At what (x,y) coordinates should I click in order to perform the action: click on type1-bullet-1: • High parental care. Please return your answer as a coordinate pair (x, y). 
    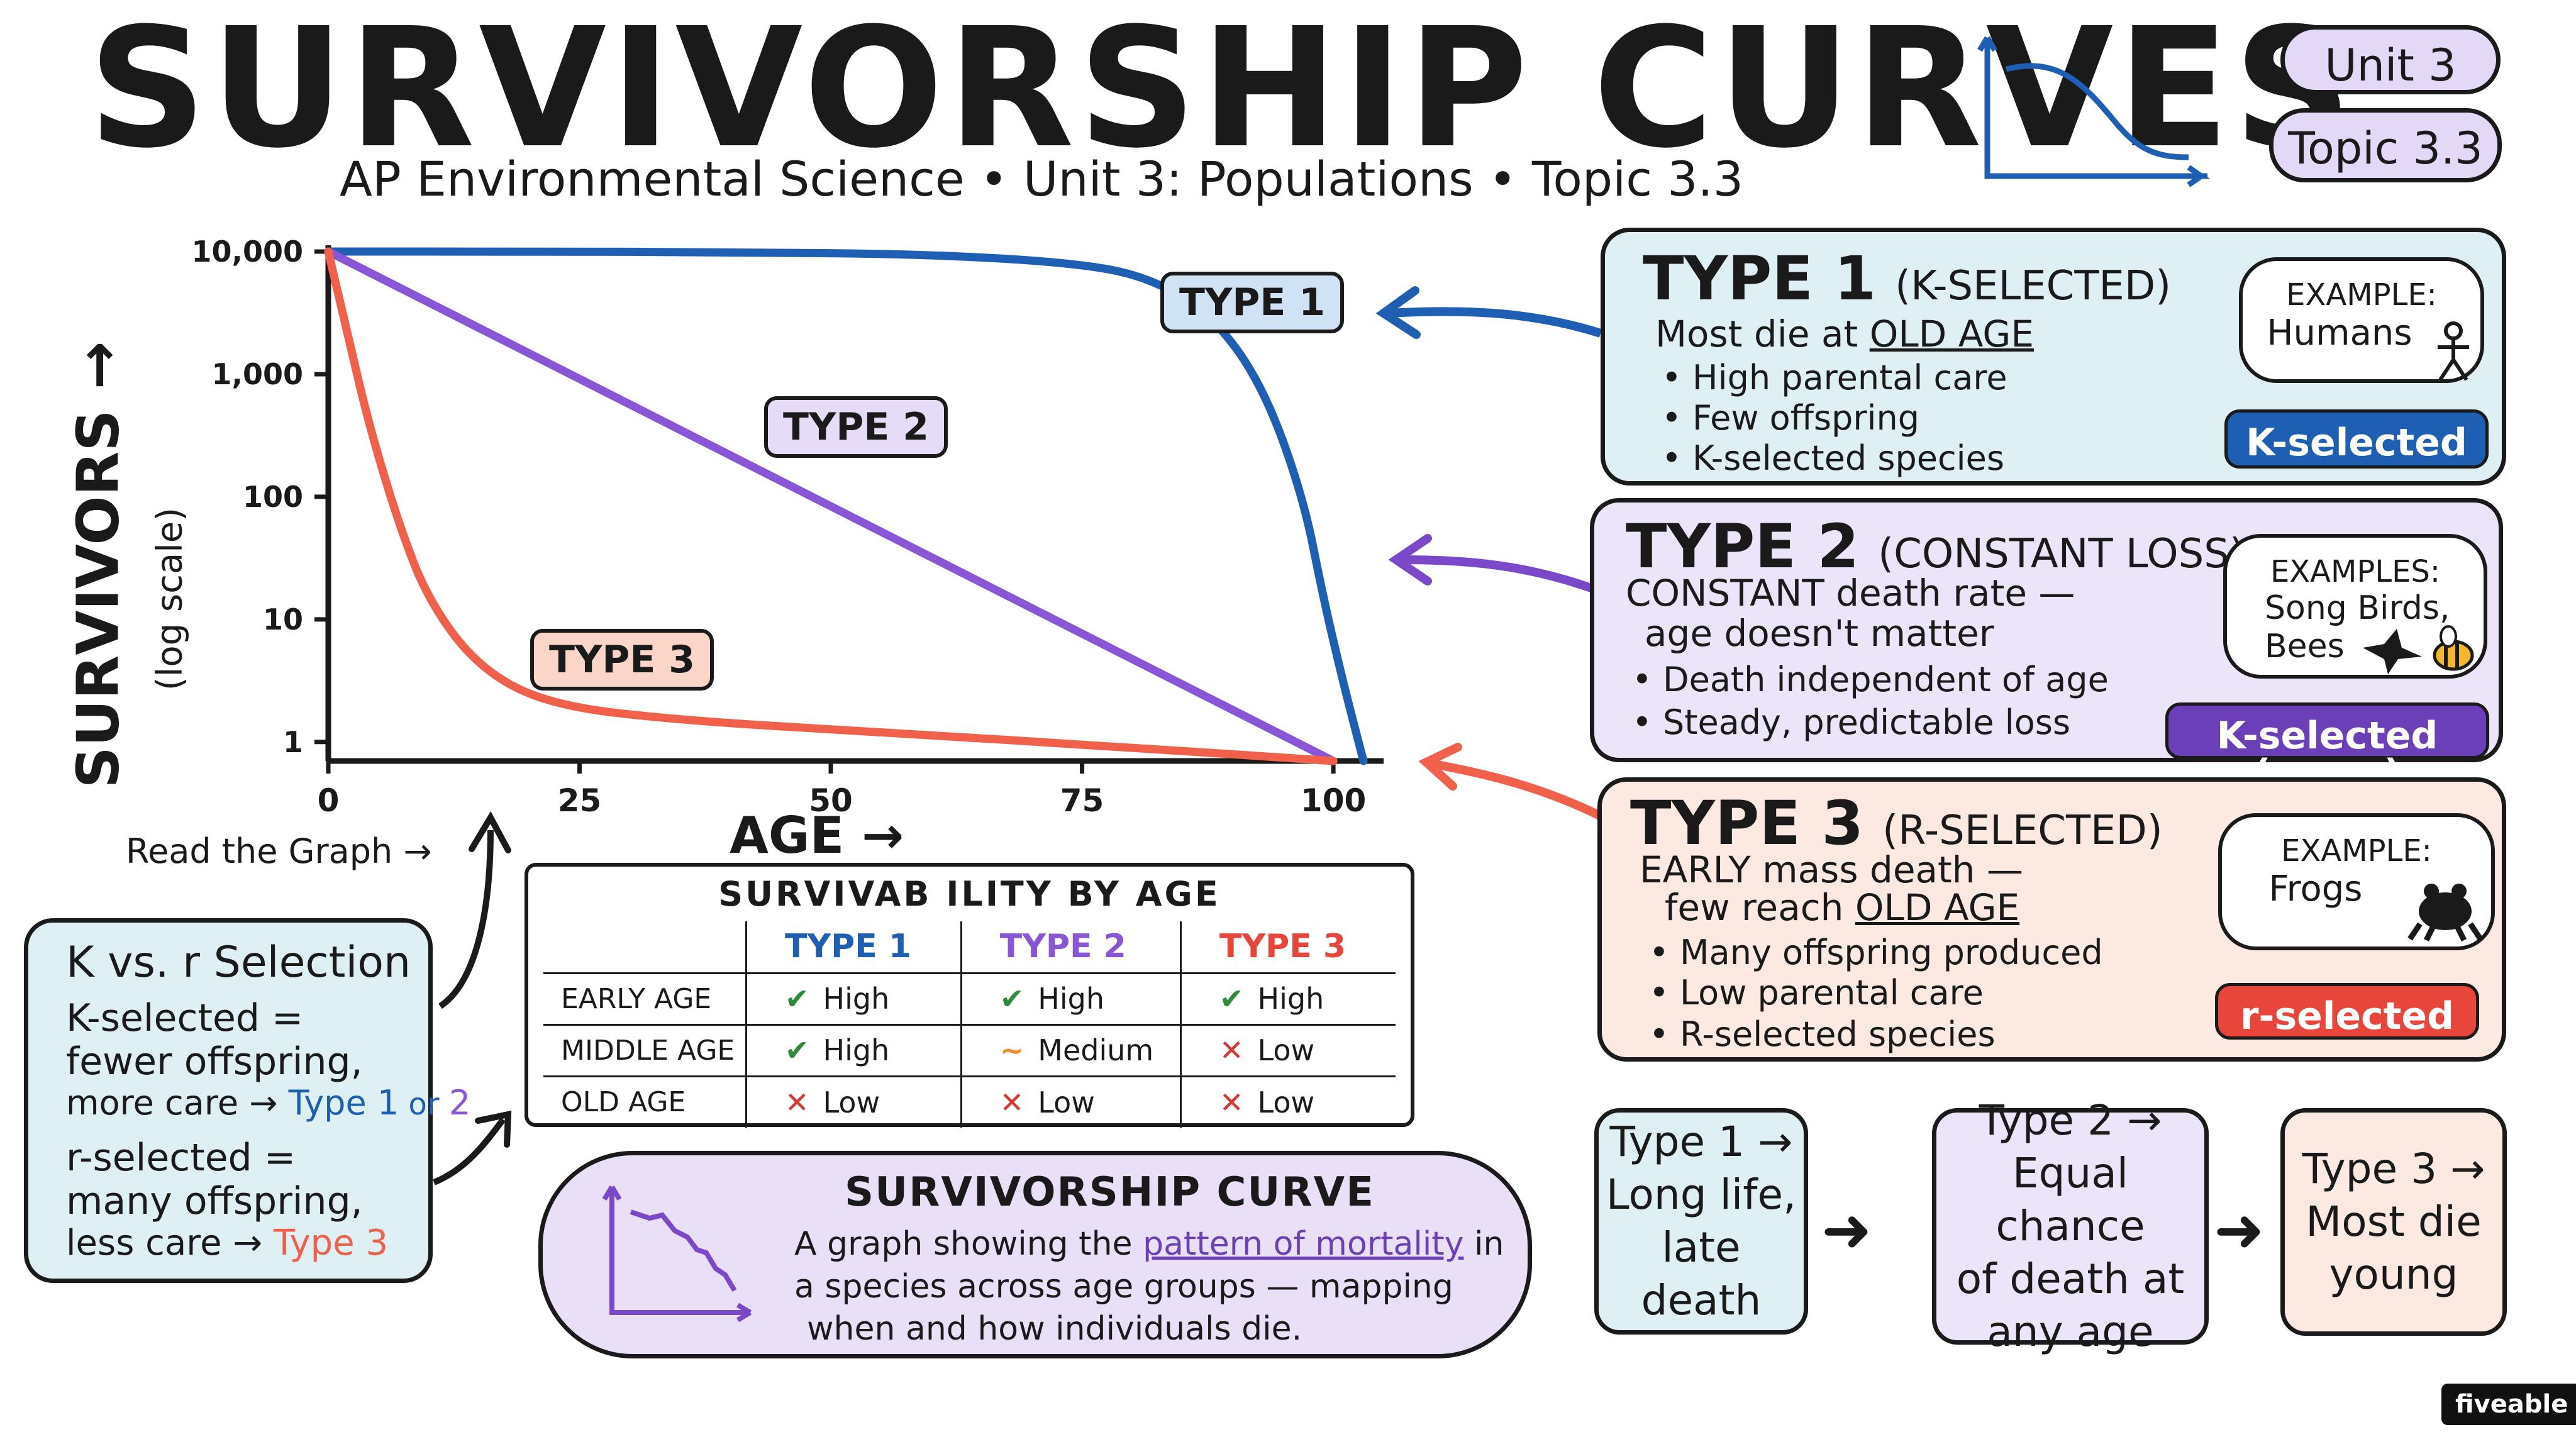
    Looking at the image, I should click on (1834, 377).